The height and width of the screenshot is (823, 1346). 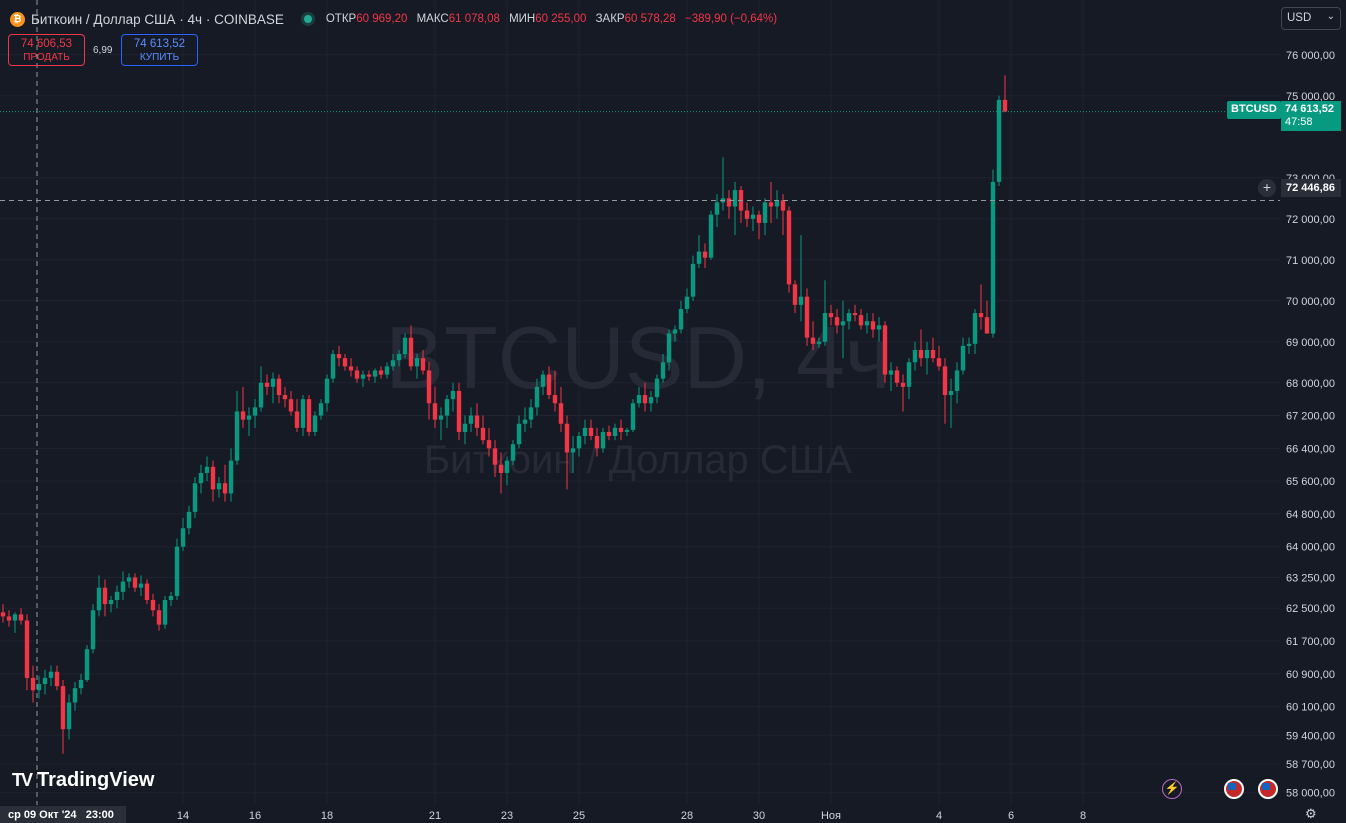 What do you see at coordinates (1310, 97) in the screenshot?
I see `y-tick-label: 75 000,00` at bounding box center [1310, 97].